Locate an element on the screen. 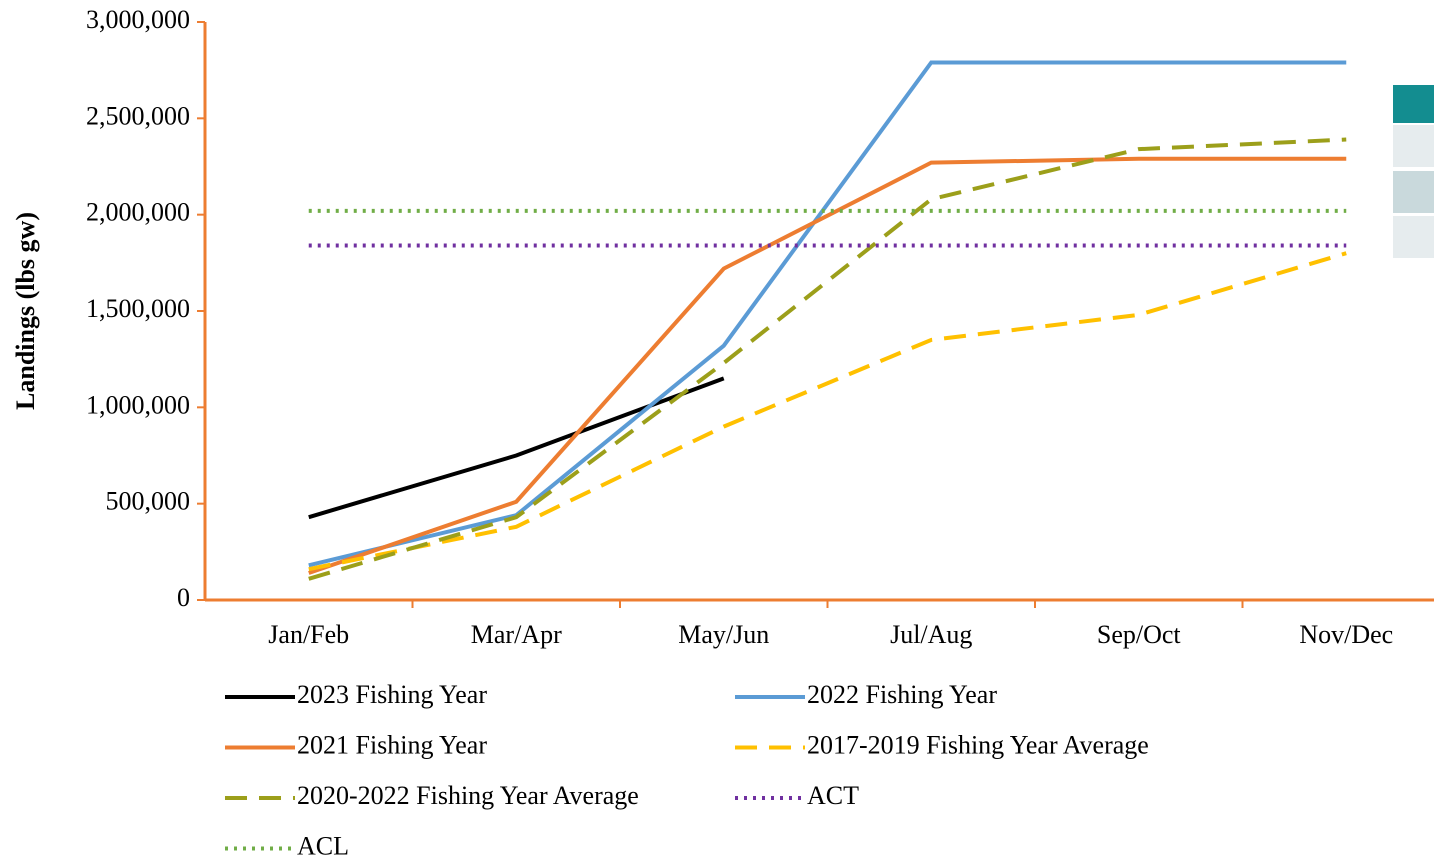 This screenshot has height=863, width=1434. y-tick-label: 500,000 is located at coordinates (148, 501).